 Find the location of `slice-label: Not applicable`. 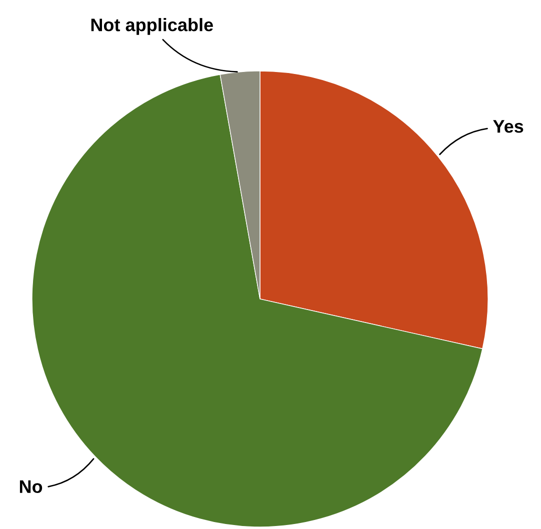

slice-label: Not applicable is located at coordinates (152, 26).